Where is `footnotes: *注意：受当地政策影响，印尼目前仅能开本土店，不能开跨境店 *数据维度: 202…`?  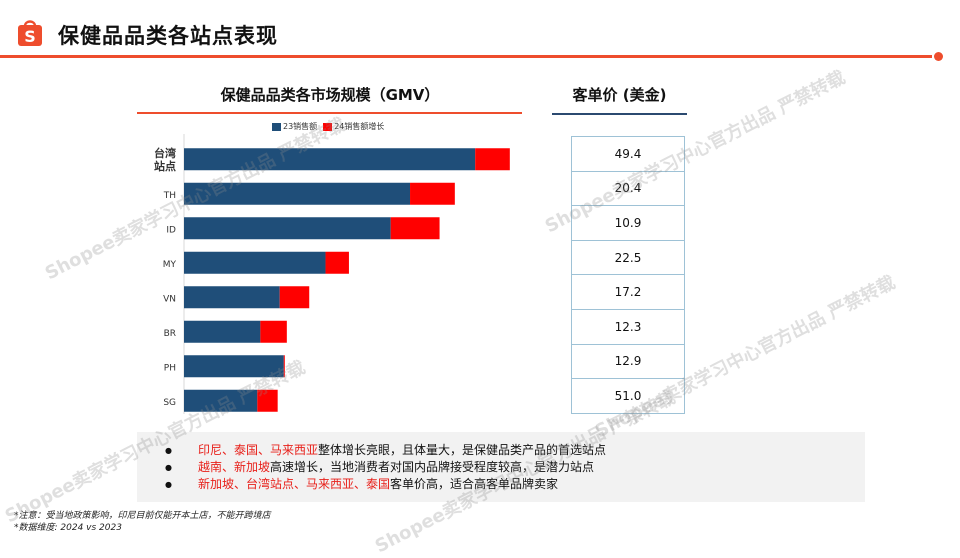 footnotes: *注意：受当地政策影响，印尼目前仅能开本土店，不能开跨境店 *数据维度: 202… is located at coordinates (142, 522).